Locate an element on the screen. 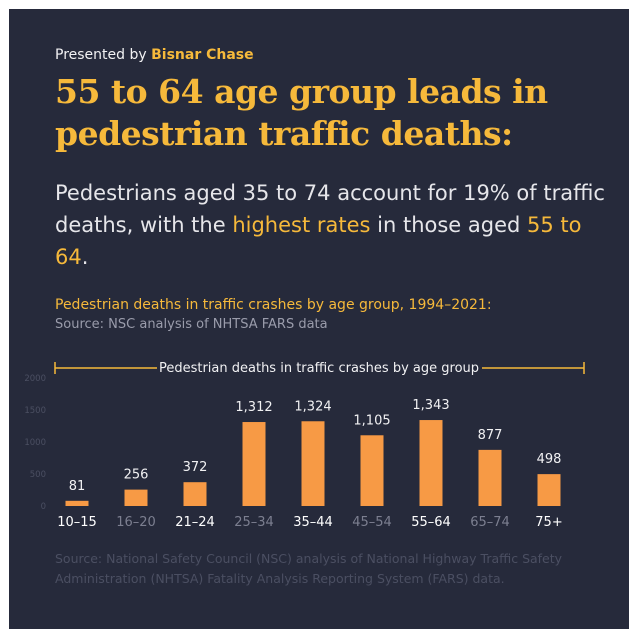 This screenshot has height=638, width=638. category-label: 25–34 is located at coordinates (254, 522).